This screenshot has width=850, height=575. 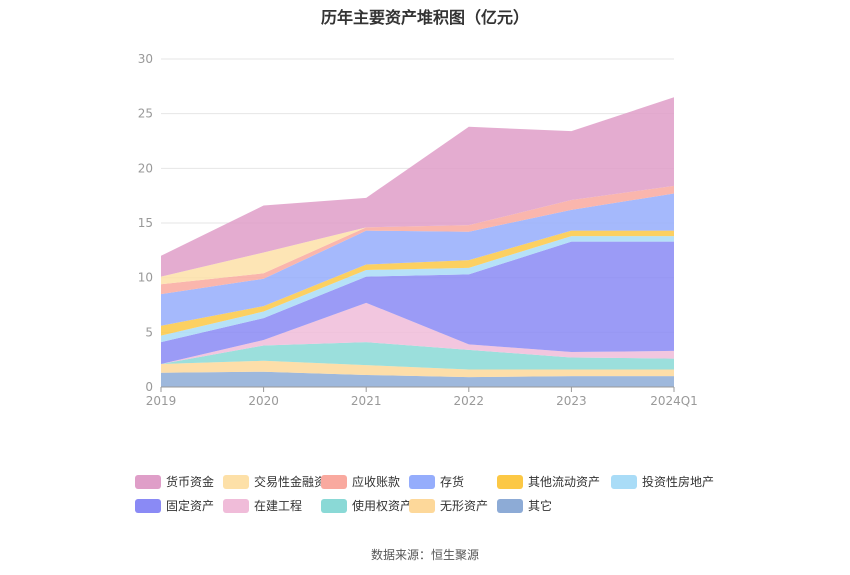 What do you see at coordinates (452, 481) in the screenshot?
I see `legend-label: 存货` at bounding box center [452, 481].